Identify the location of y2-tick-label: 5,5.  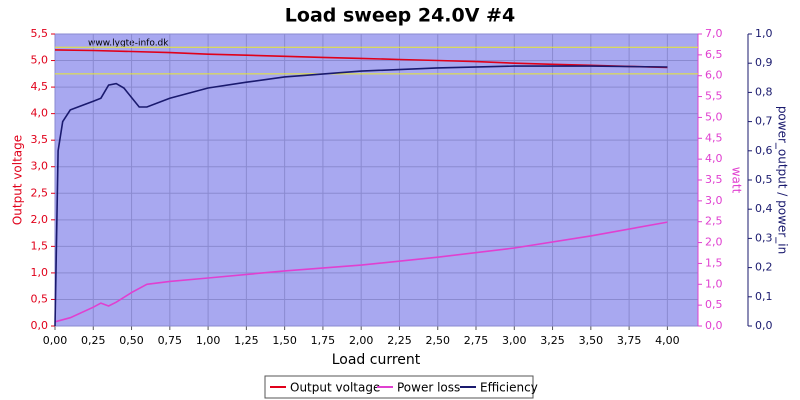
(714, 96).